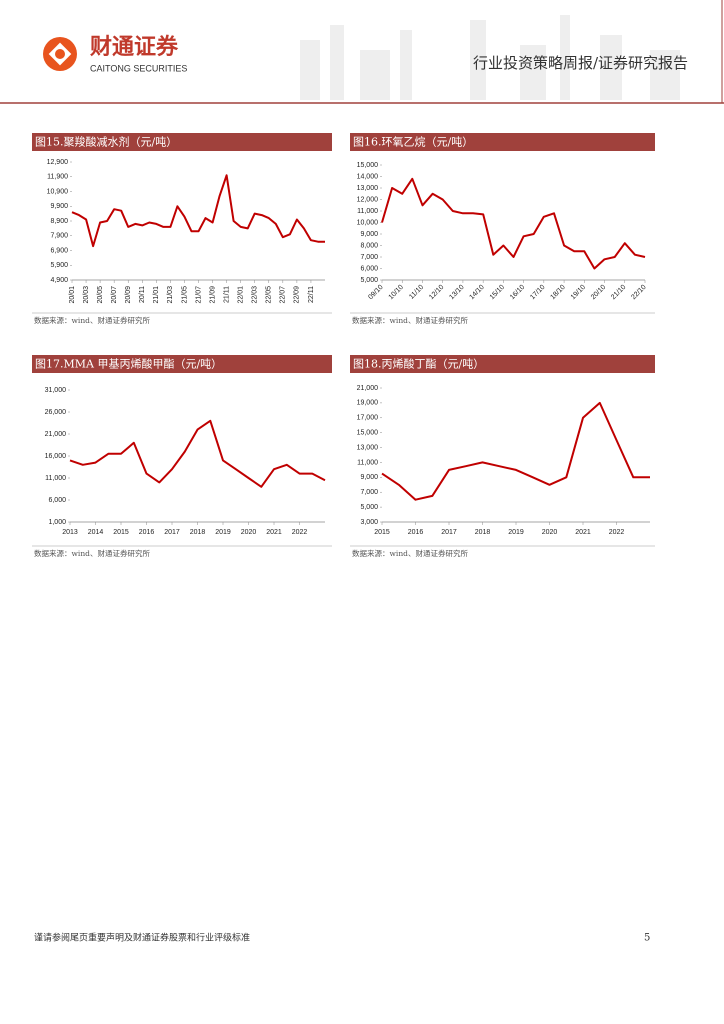 The image size is (724, 1024). Describe the element at coordinates (418, 364) in the screenshot. I see `chart-title: 图18.丙烯酸丁酯（元/吨）` at that location.